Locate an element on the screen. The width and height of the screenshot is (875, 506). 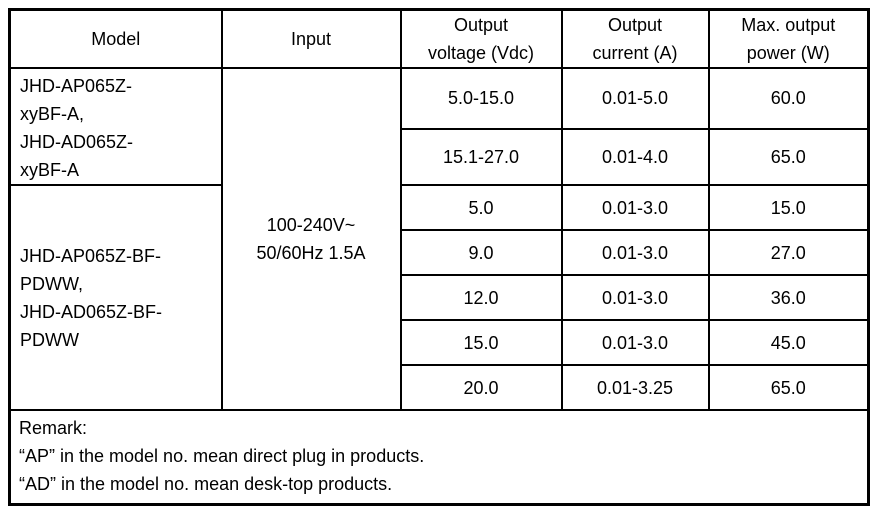
voltage-cell: 15.0 is located at coordinates (481, 342).